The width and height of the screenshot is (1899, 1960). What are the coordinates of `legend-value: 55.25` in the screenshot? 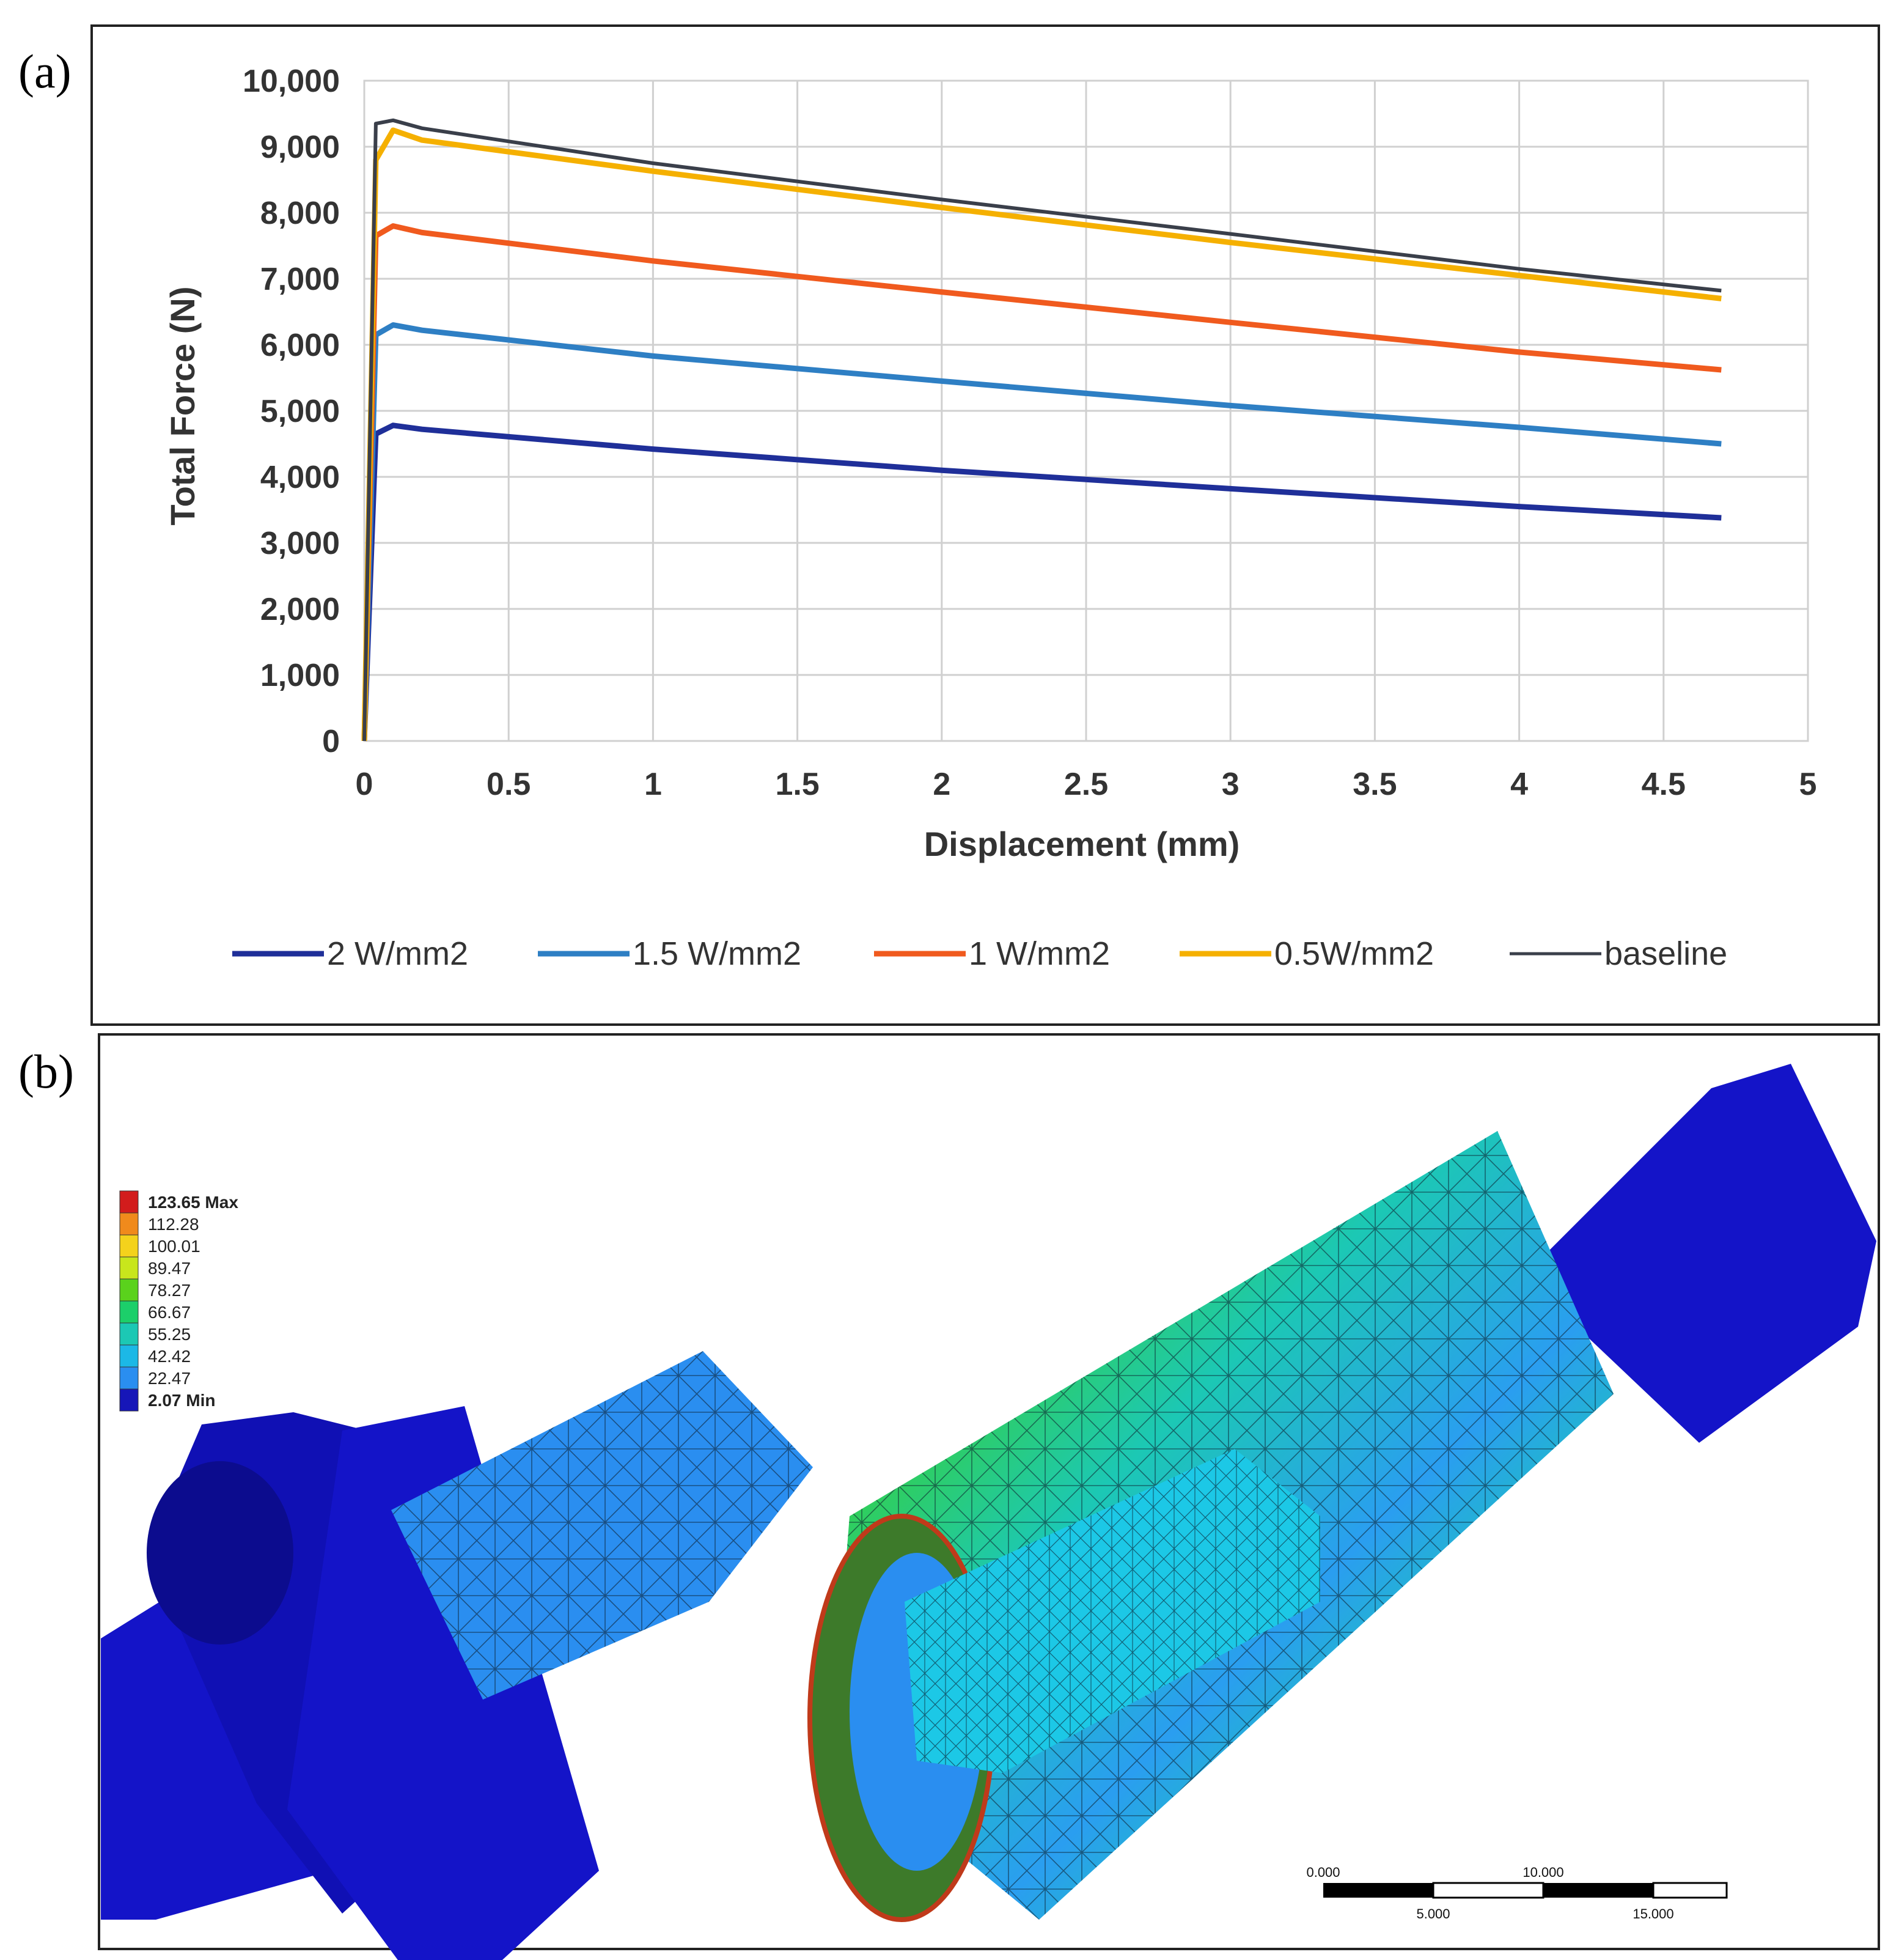 It's located at (169, 1334).